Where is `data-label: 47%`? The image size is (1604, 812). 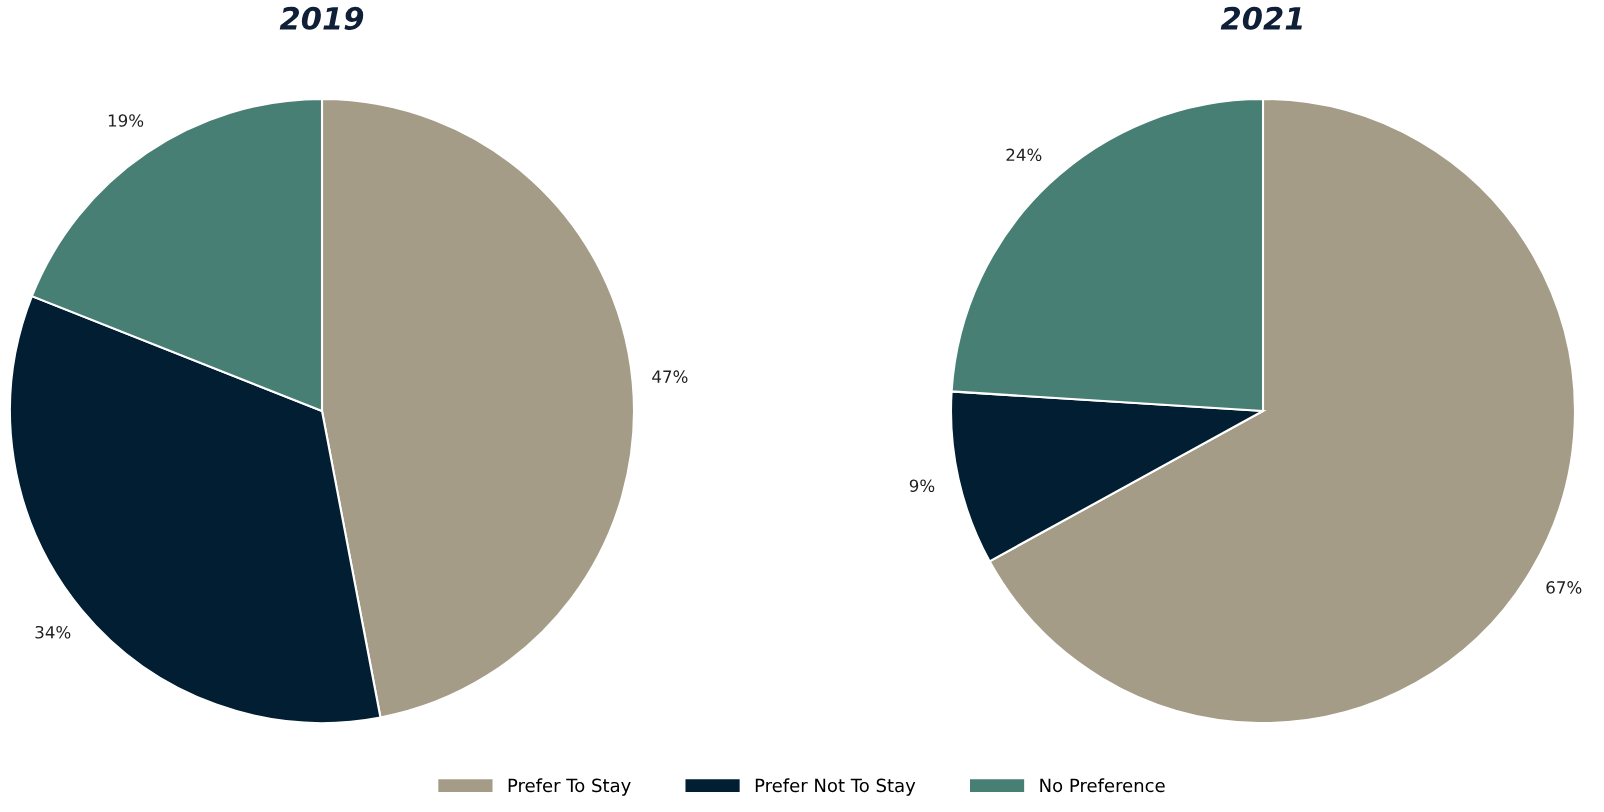
data-label: 47% is located at coordinates (670, 376).